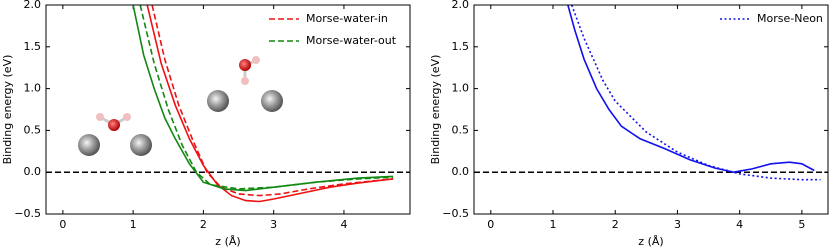 The image size is (830, 251). What do you see at coordinates (180, 106) in the screenshot?
I see `molecule-illustration` at bounding box center [180, 106].